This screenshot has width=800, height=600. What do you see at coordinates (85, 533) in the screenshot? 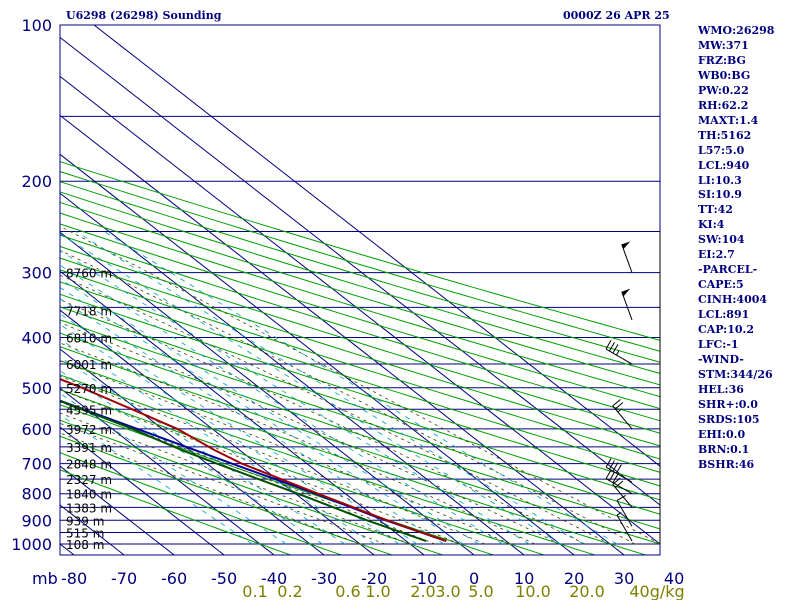
I see `height-label: 515 m` at bounding box center [85, 533].